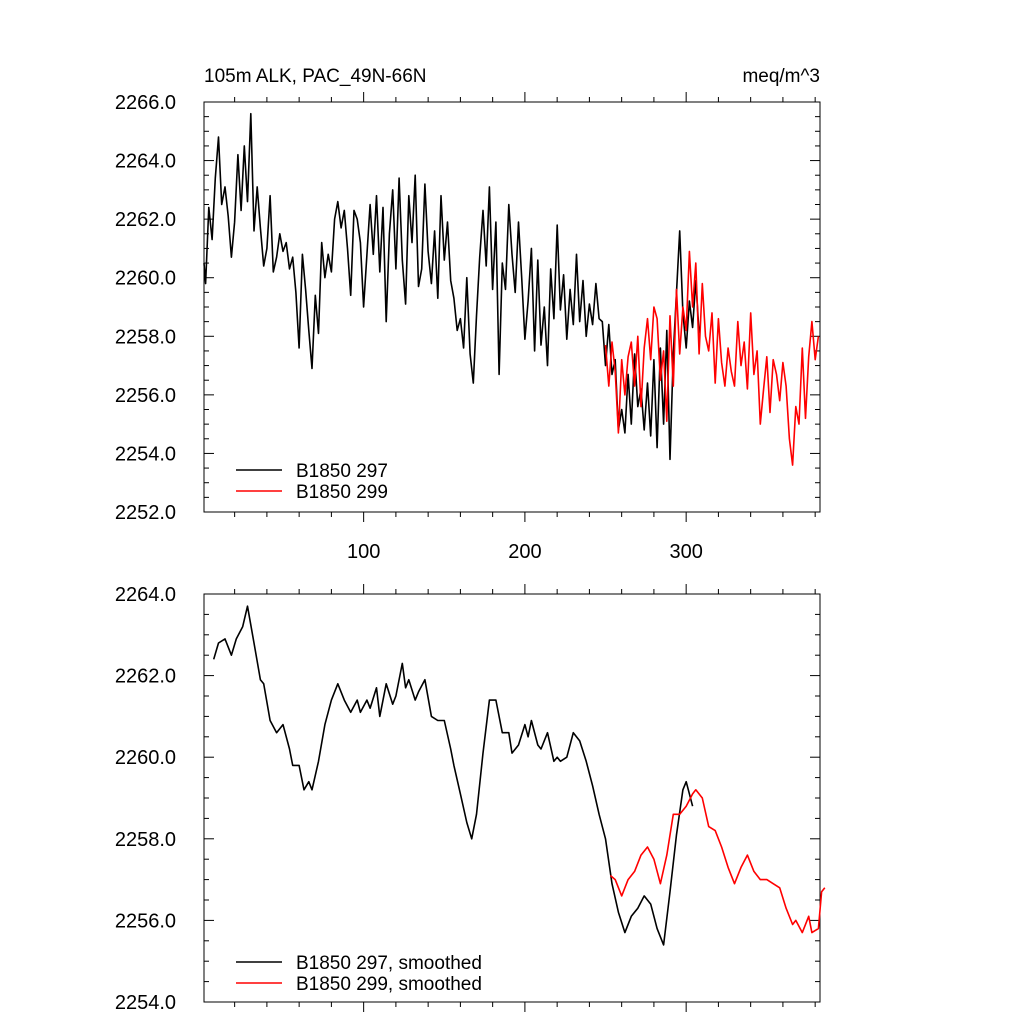 This screenshot has height=1024, width=1024. I want to click on x-tick-label: 300, so click(685, 552).